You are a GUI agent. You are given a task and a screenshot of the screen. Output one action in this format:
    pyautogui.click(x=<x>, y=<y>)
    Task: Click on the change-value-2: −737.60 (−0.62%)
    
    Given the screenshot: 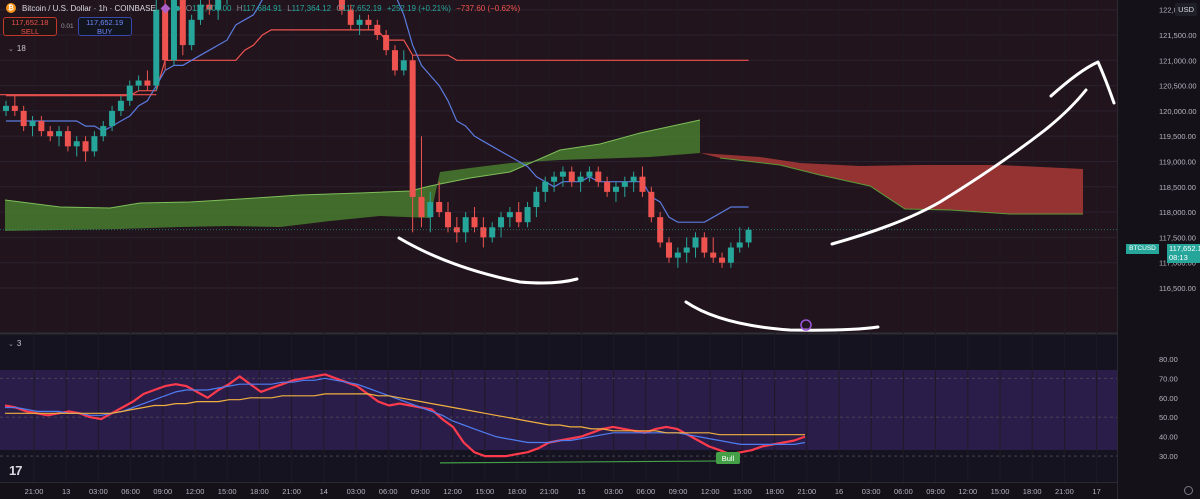 What is the action you would take?
    pyautogui.click(x=488, y=8)
    